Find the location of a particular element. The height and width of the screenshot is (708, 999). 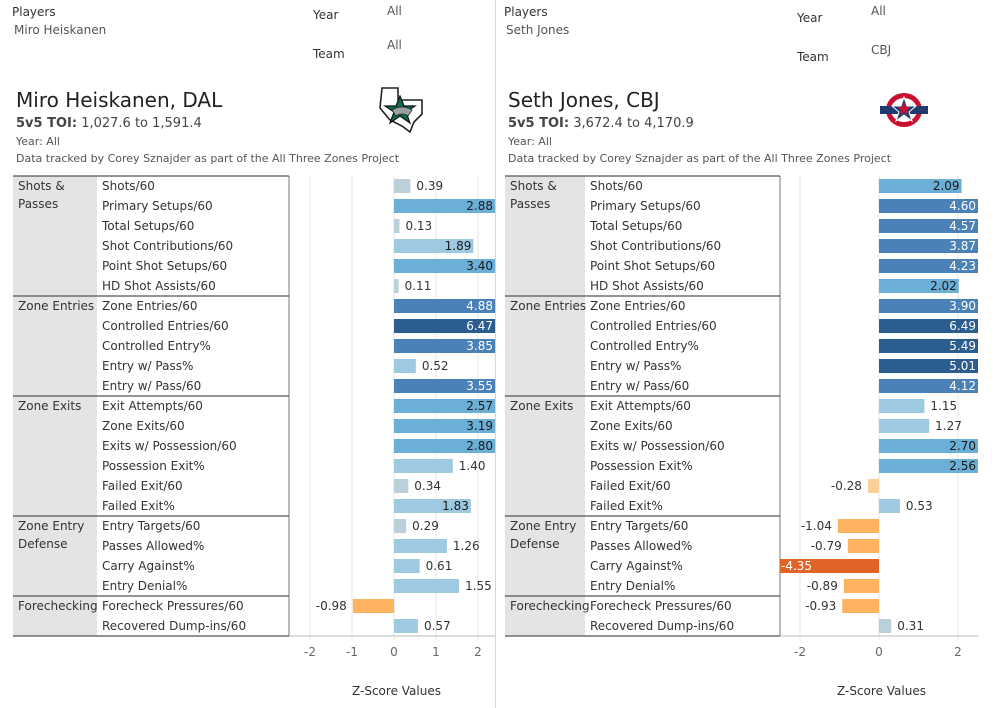

value-label-left: 2.88 is located at coordinates (479, 206).